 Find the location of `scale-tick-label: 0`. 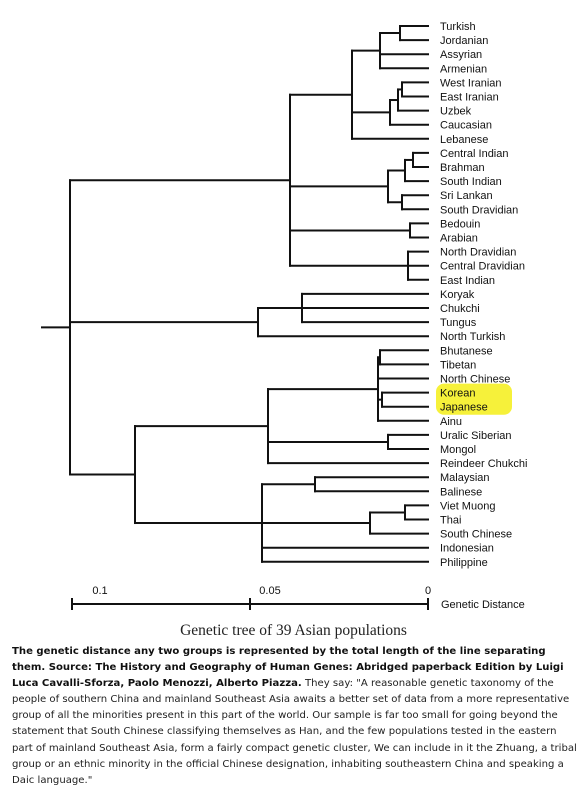

scale-tick-label: 0 is located at coordinates (428, 591).